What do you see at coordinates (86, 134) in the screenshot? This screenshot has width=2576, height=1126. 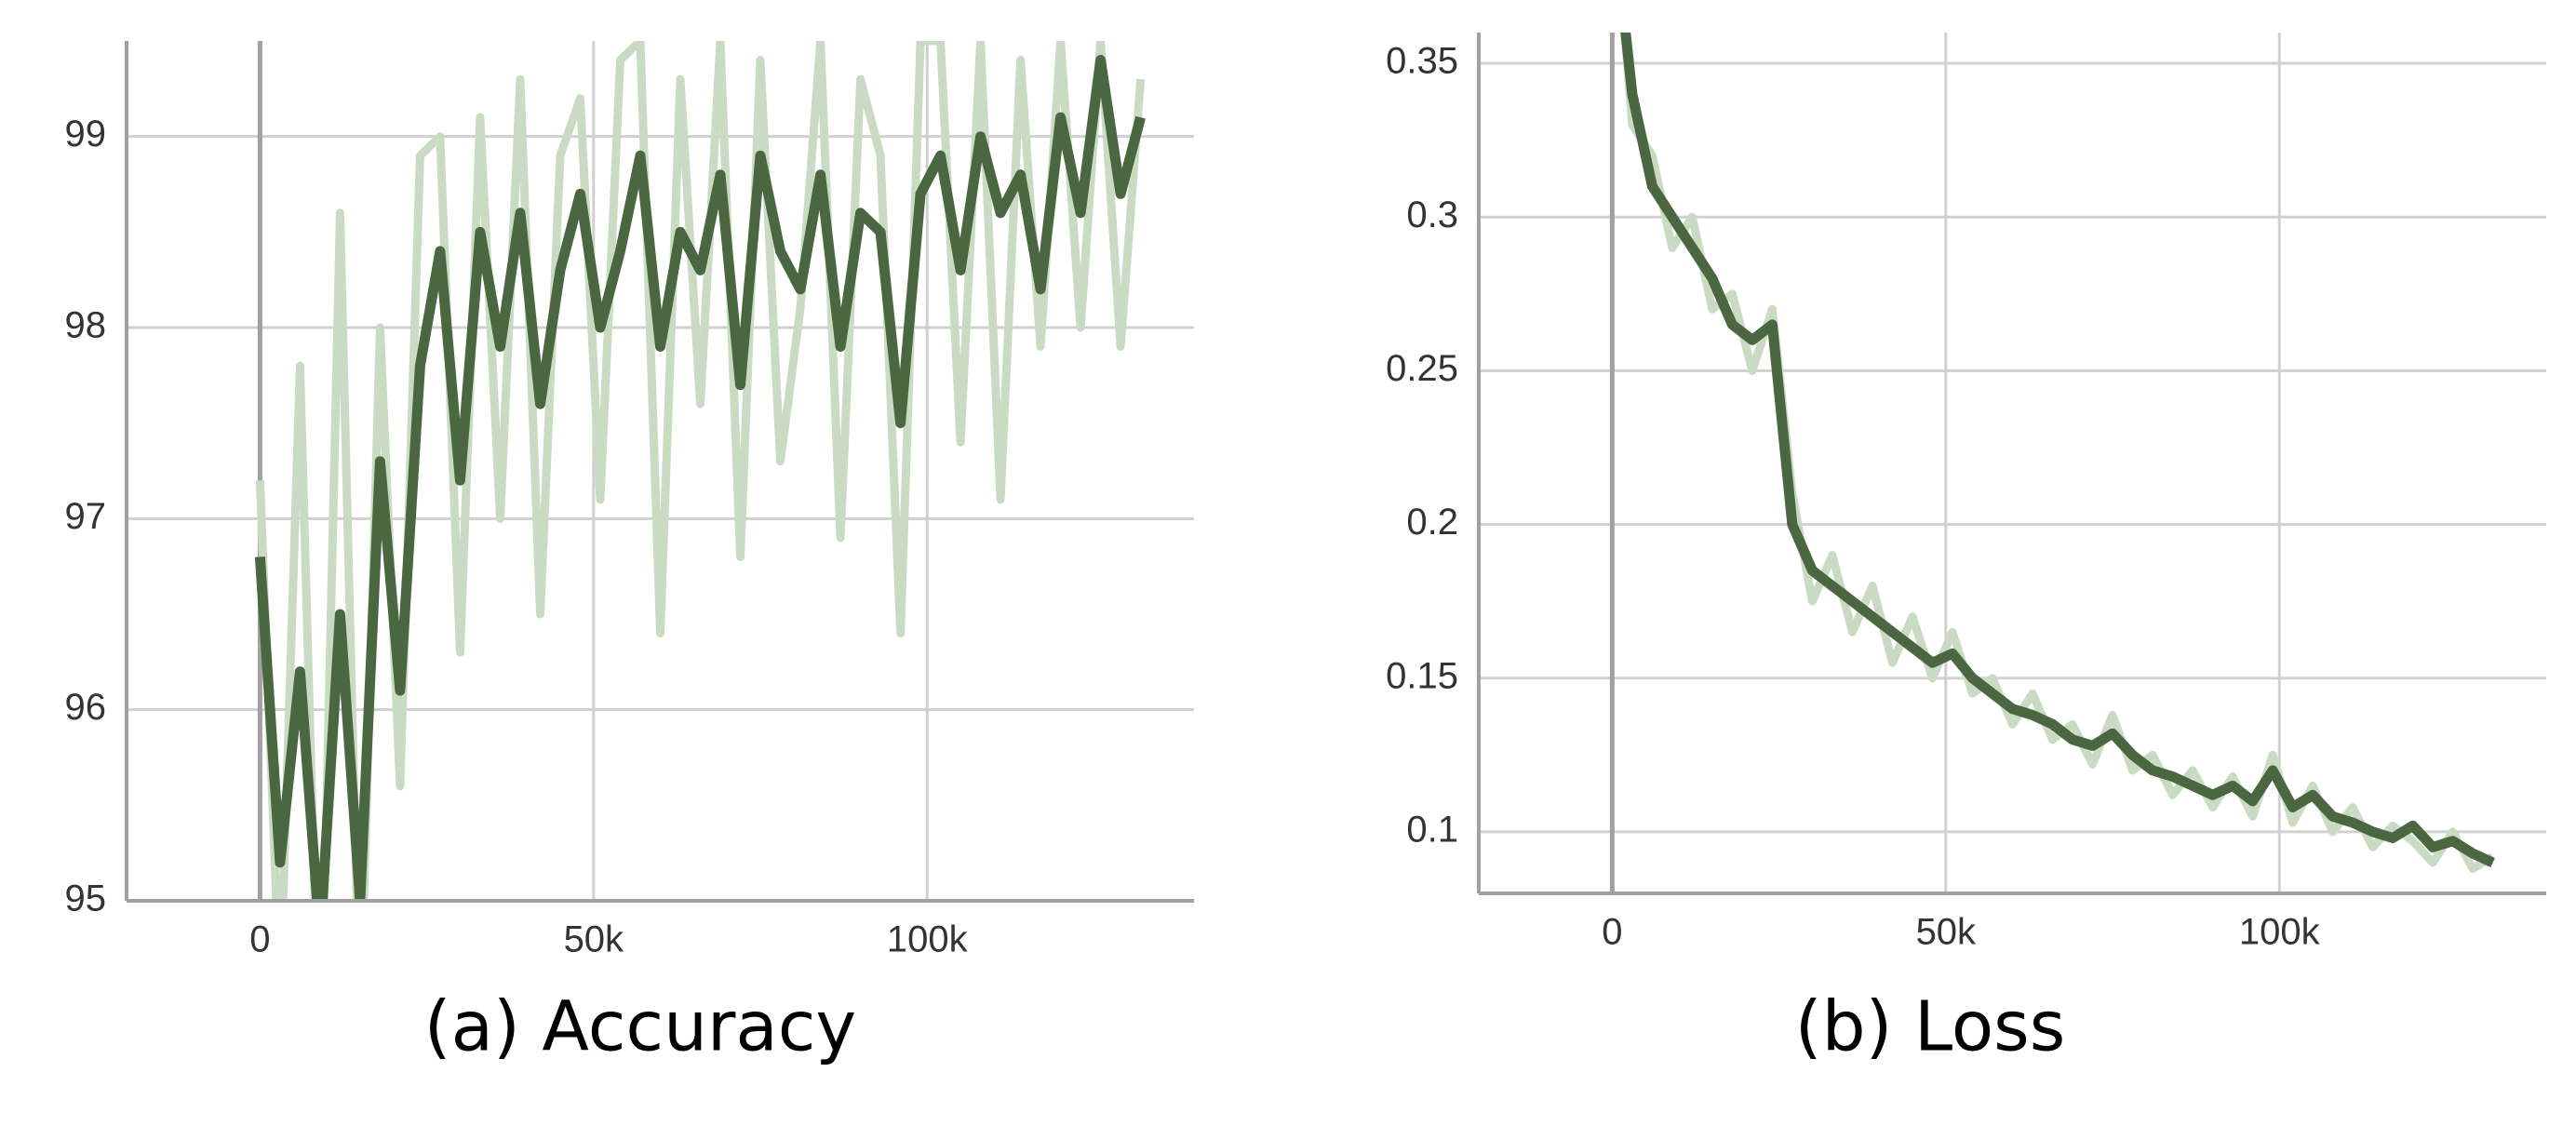 I see `y-tick-label: 99` at bounding box center [86, 134].